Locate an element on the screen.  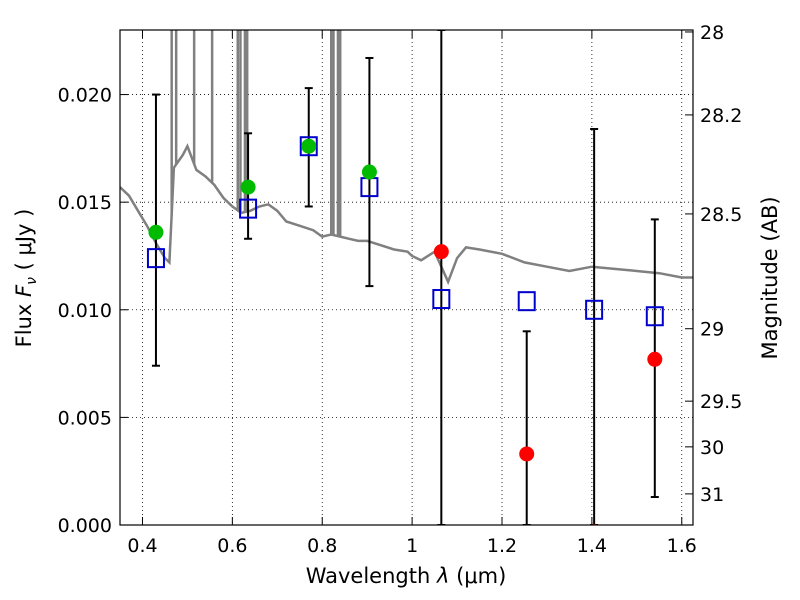
y2-tick-label: 28.5 is located at coordinates (721, 215).